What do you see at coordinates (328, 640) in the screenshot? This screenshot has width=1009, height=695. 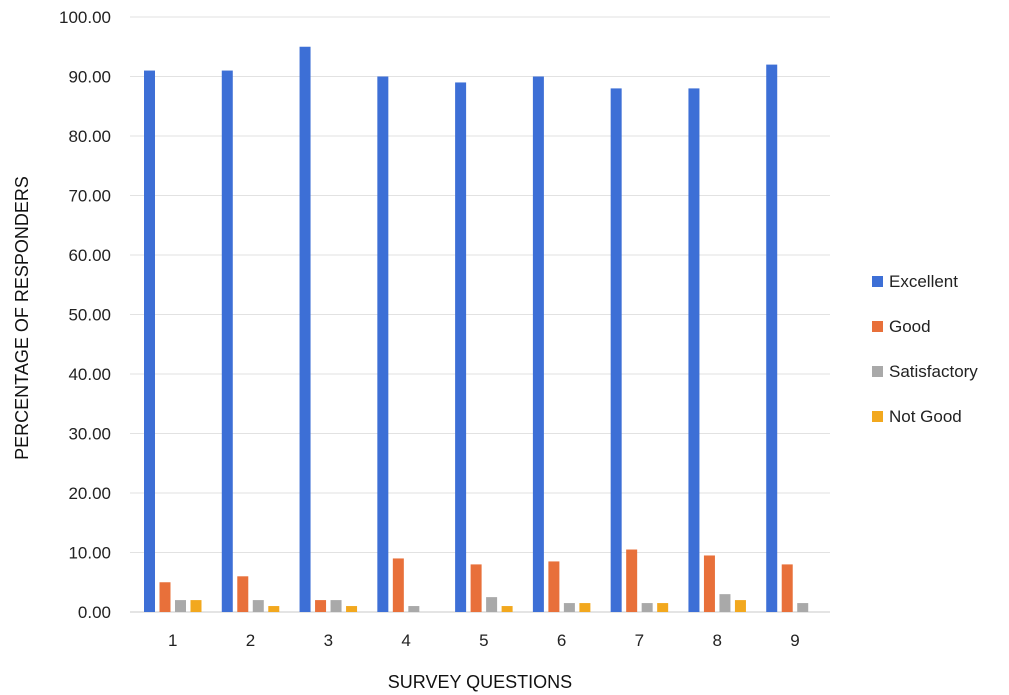 I see `x-tick-label: 3` at bounding box center [328, 640].